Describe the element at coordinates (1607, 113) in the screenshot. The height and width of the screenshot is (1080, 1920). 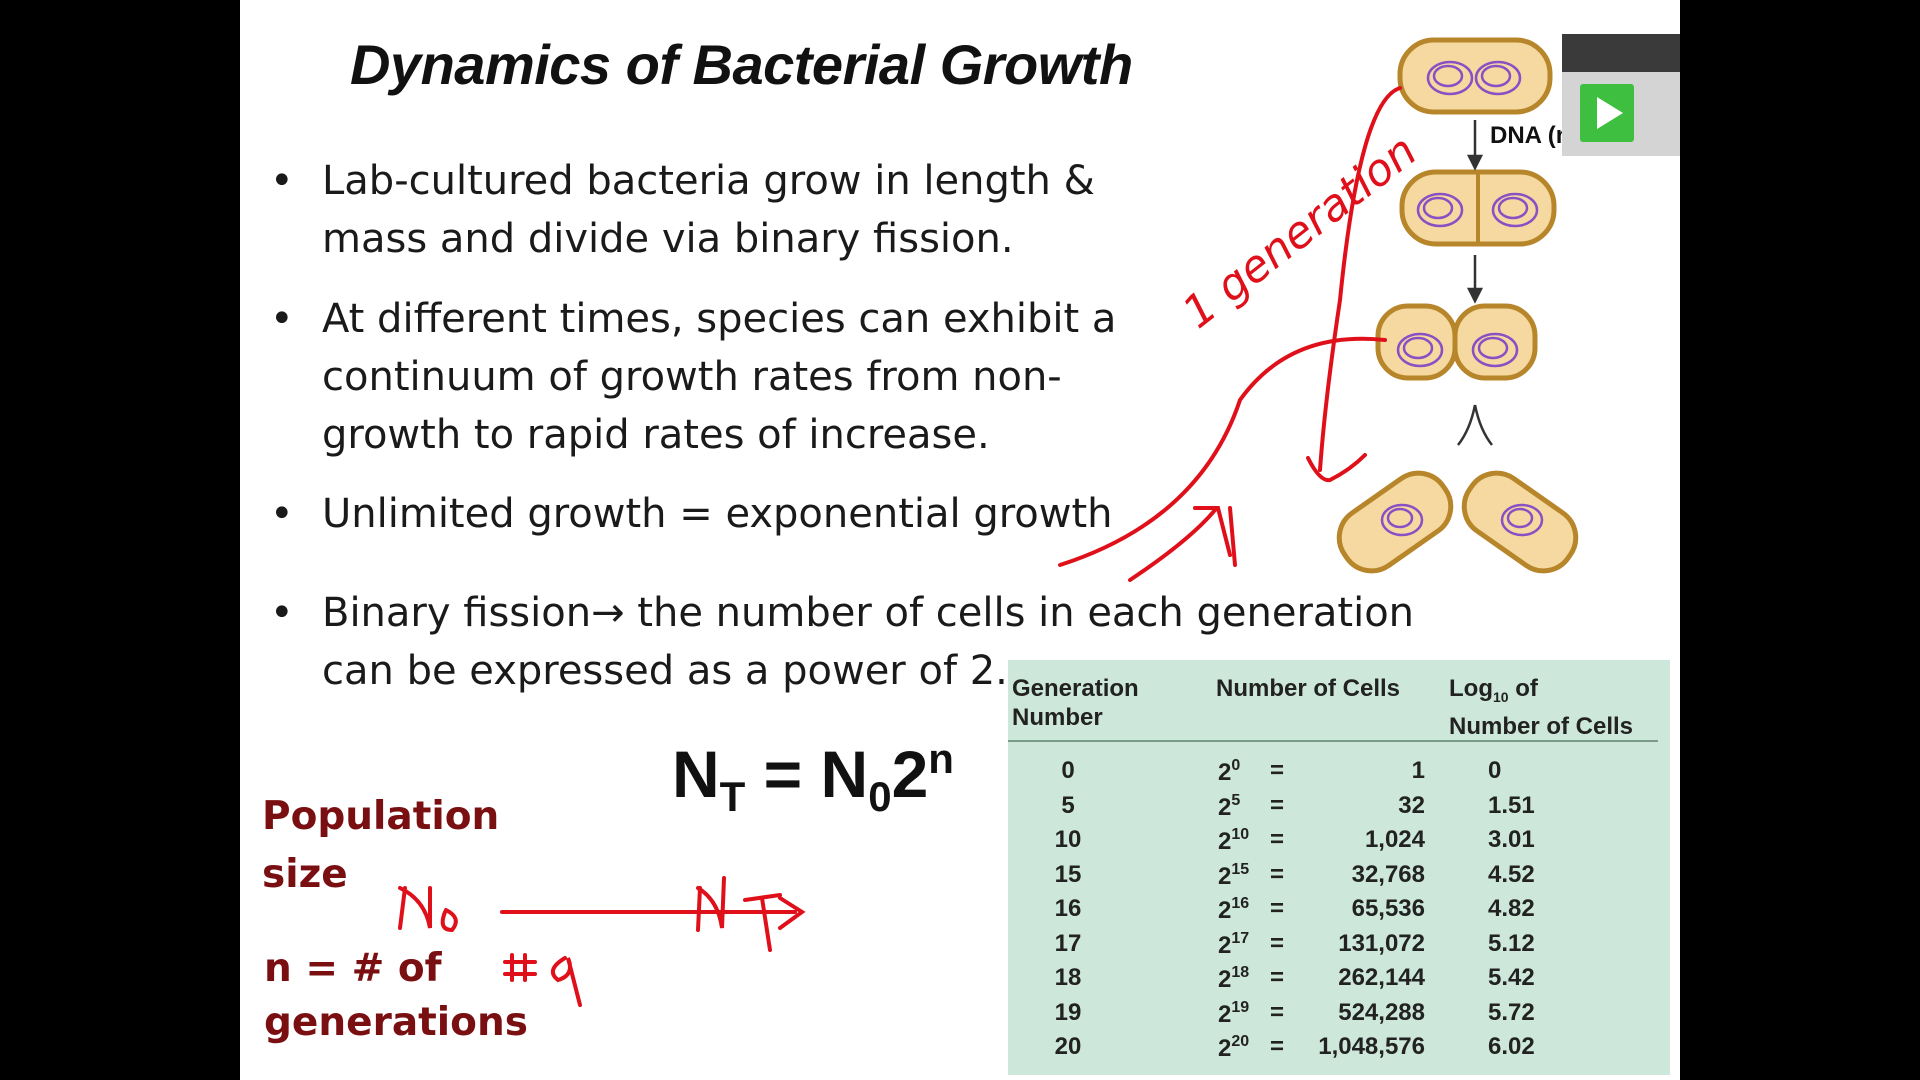
I see `play-icon` at that location.